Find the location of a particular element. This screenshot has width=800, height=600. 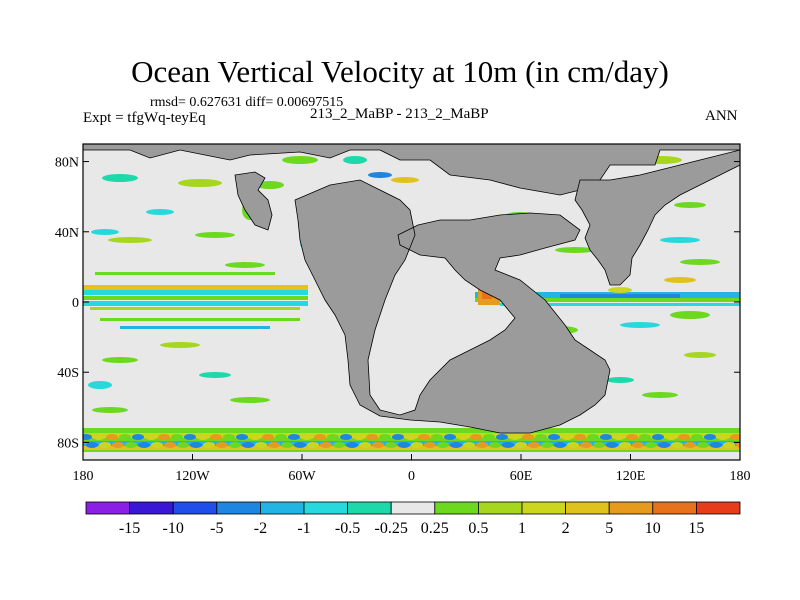

x-tick-label: 120W is located at coordinates (192, 476).